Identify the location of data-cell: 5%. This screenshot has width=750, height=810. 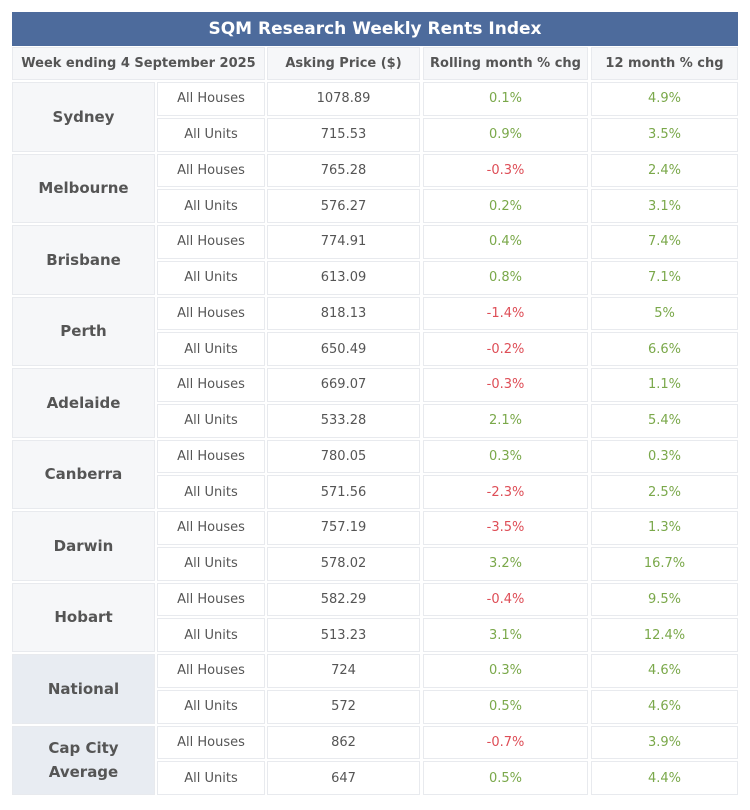
(664, 313).